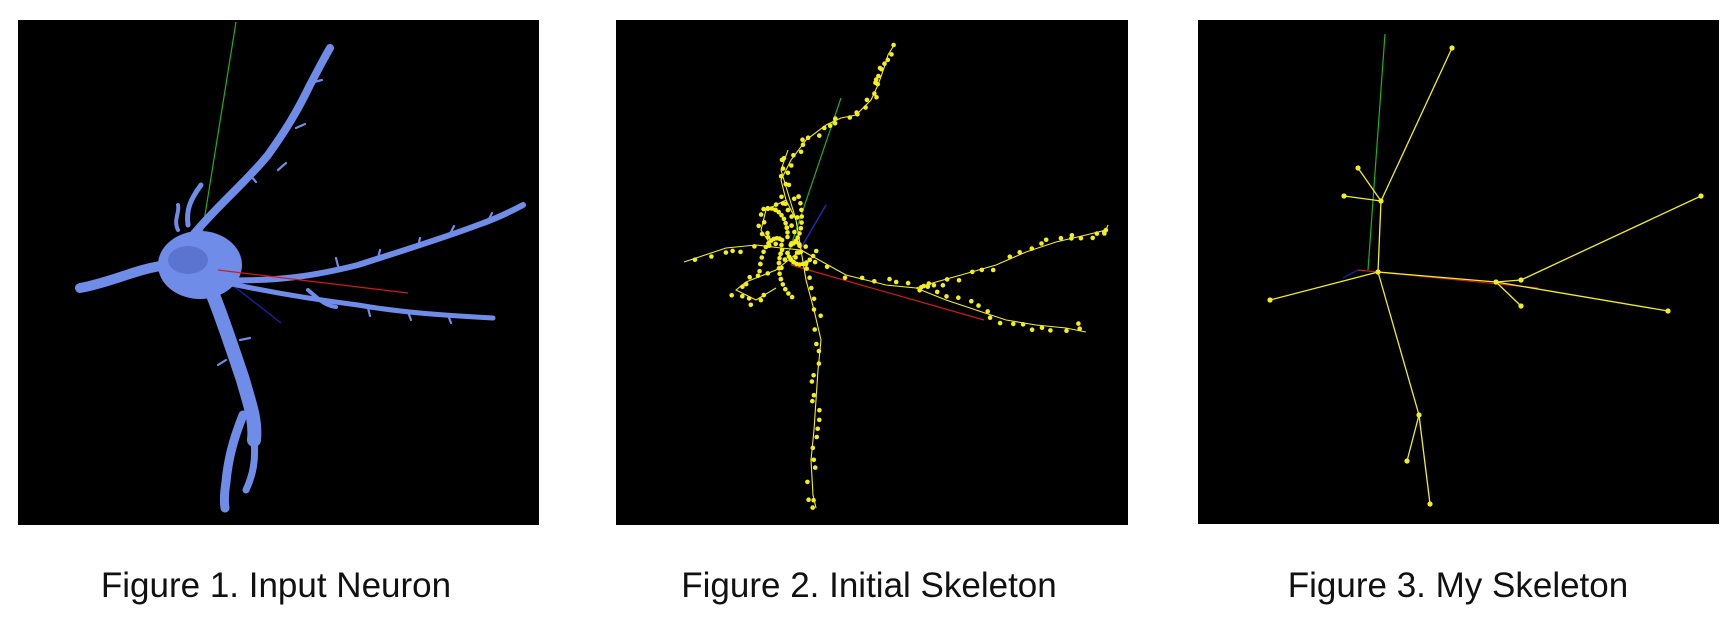 The image size is (1736, 633). I want to click on figure-2-caption: Figure 2. Initial Skeleton, so click(869, 585).